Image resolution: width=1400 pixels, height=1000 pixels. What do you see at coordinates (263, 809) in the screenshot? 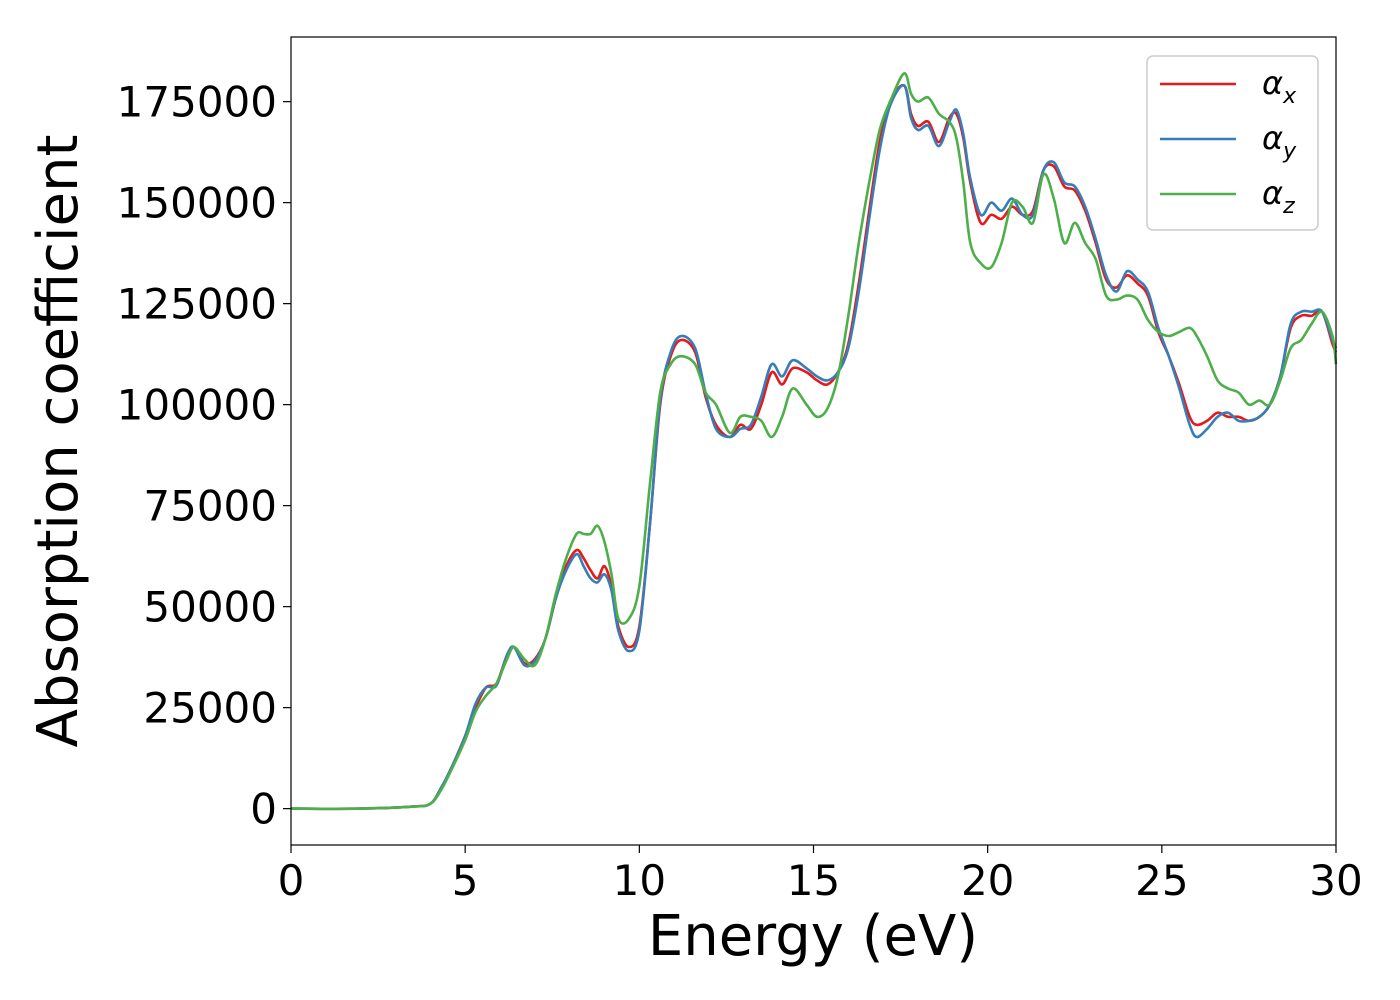
I see `y-tick-label: 0` at bounding box center [263, 809].